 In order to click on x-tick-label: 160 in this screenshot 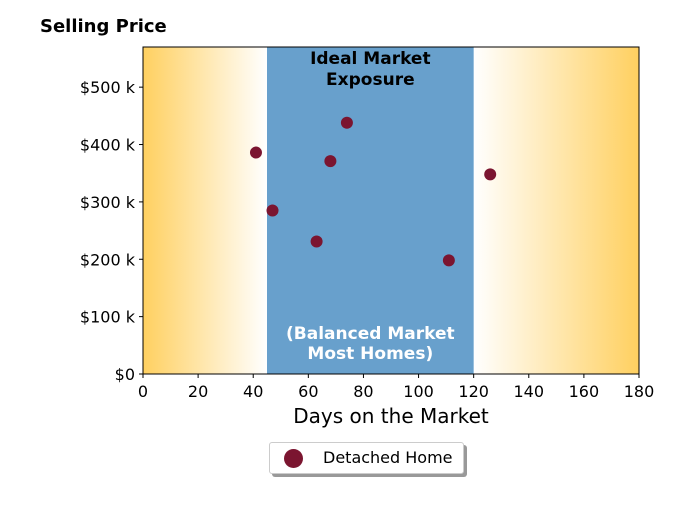, I will do `click(584, 391)`.